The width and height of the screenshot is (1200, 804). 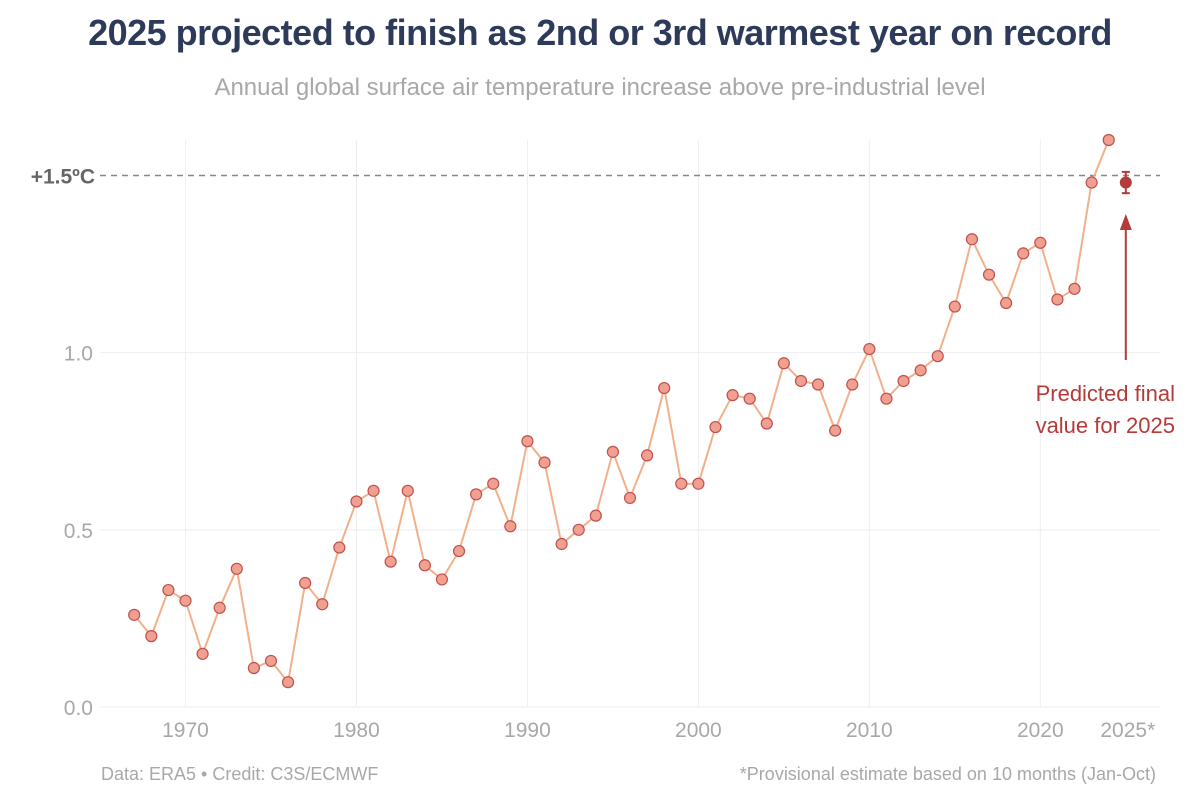 I want to click on data-point-1998, so click(x=664, y=388).